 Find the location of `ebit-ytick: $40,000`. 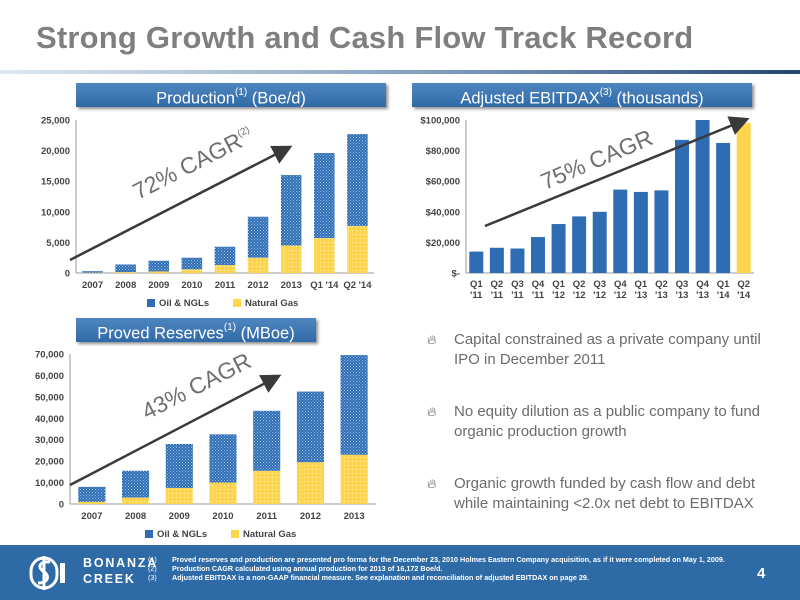

ebit-ytick: $40,000 is located at coordinates (443, 212).